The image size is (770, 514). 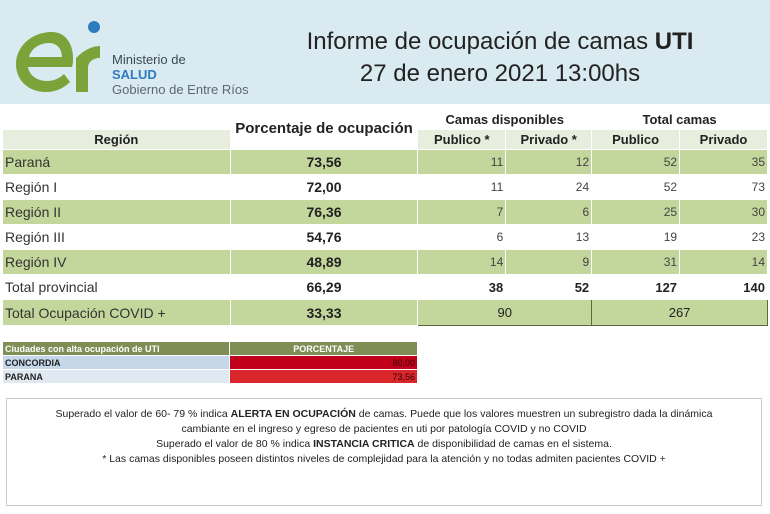 I want to click on city-name: PARANA, so click(x=116, y=376).